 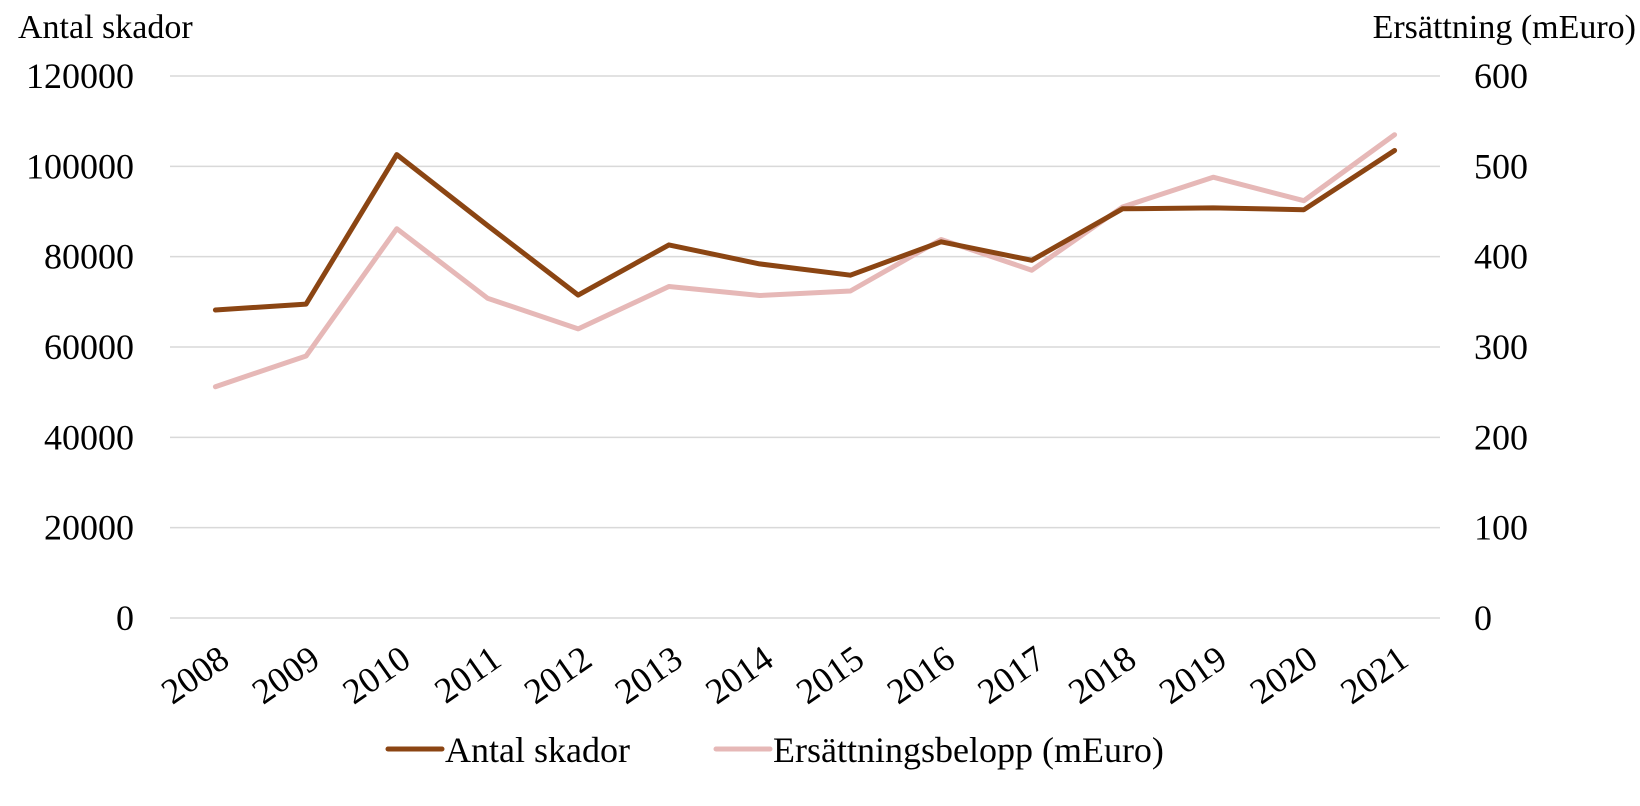 I want to click on x-tick-label: 2018, so click(x=1102, y=675).